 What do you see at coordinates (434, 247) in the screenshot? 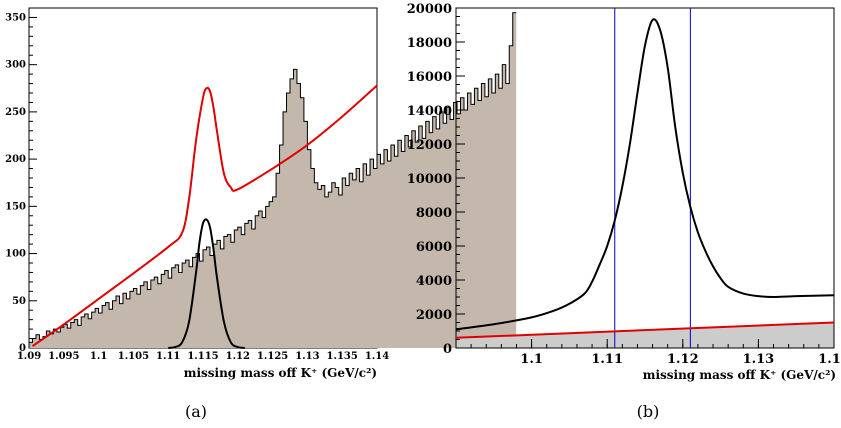
I see `panel-b-y-tick-label: 6000` at bounding box center [434, 247].